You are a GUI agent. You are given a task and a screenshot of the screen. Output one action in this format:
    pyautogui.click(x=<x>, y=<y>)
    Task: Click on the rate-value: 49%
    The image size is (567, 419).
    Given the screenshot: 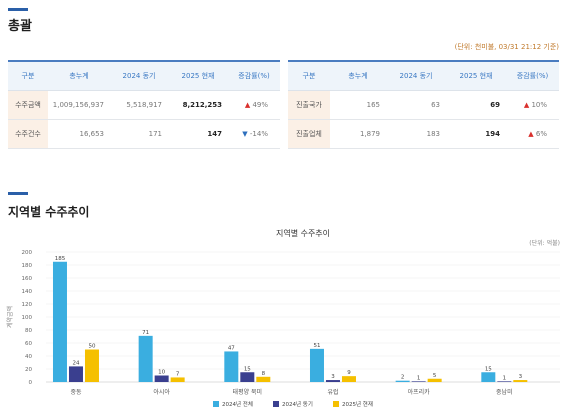 What is the action you would take?
    pyautogui.click(x=260, y=104)
    